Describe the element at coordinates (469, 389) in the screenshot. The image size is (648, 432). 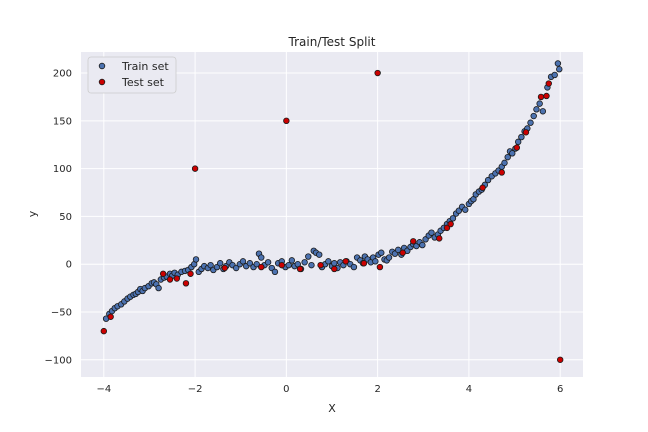
I see `x-tick-label: 4` at that location.